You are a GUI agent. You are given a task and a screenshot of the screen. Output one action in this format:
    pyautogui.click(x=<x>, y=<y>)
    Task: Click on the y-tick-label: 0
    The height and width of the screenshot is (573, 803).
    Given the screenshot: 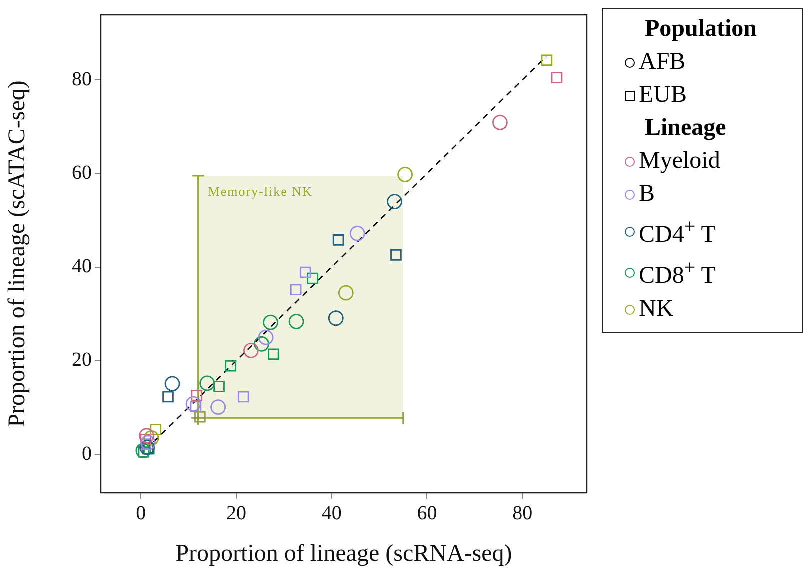 What is the action you would take?
    pyautogui.click(x=87, y=453)
    